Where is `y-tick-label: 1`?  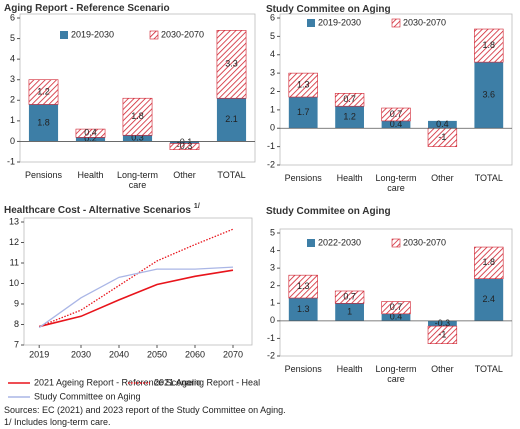 y-tick-label: 1 is located at coordinates (12, 120).